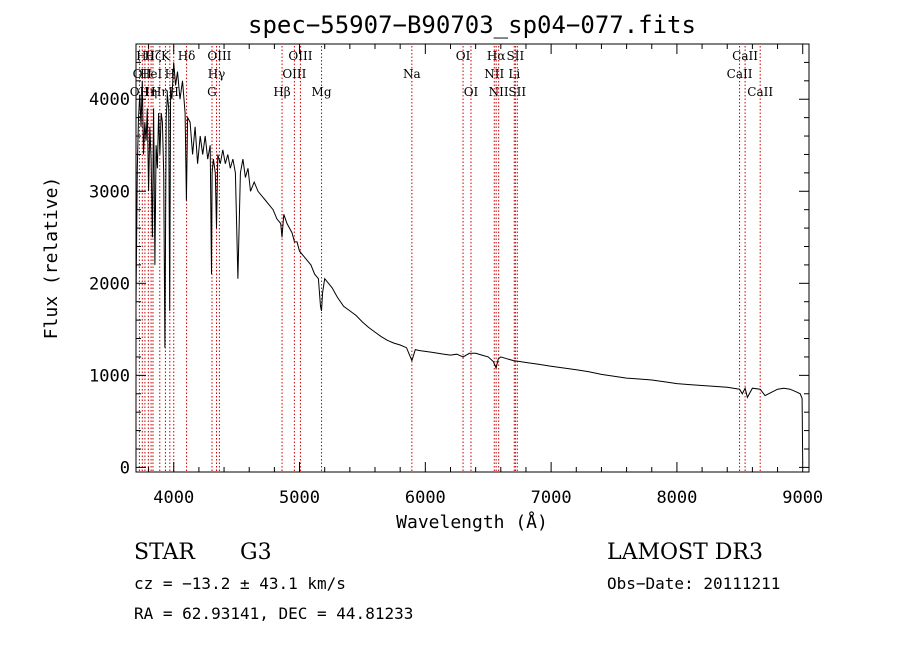 This screenshot has width=900, height=649. What do you see at coordinates (125, 468) in the screenshot?
I see `y-tick-label: 0` at bounding box center [125, 468].